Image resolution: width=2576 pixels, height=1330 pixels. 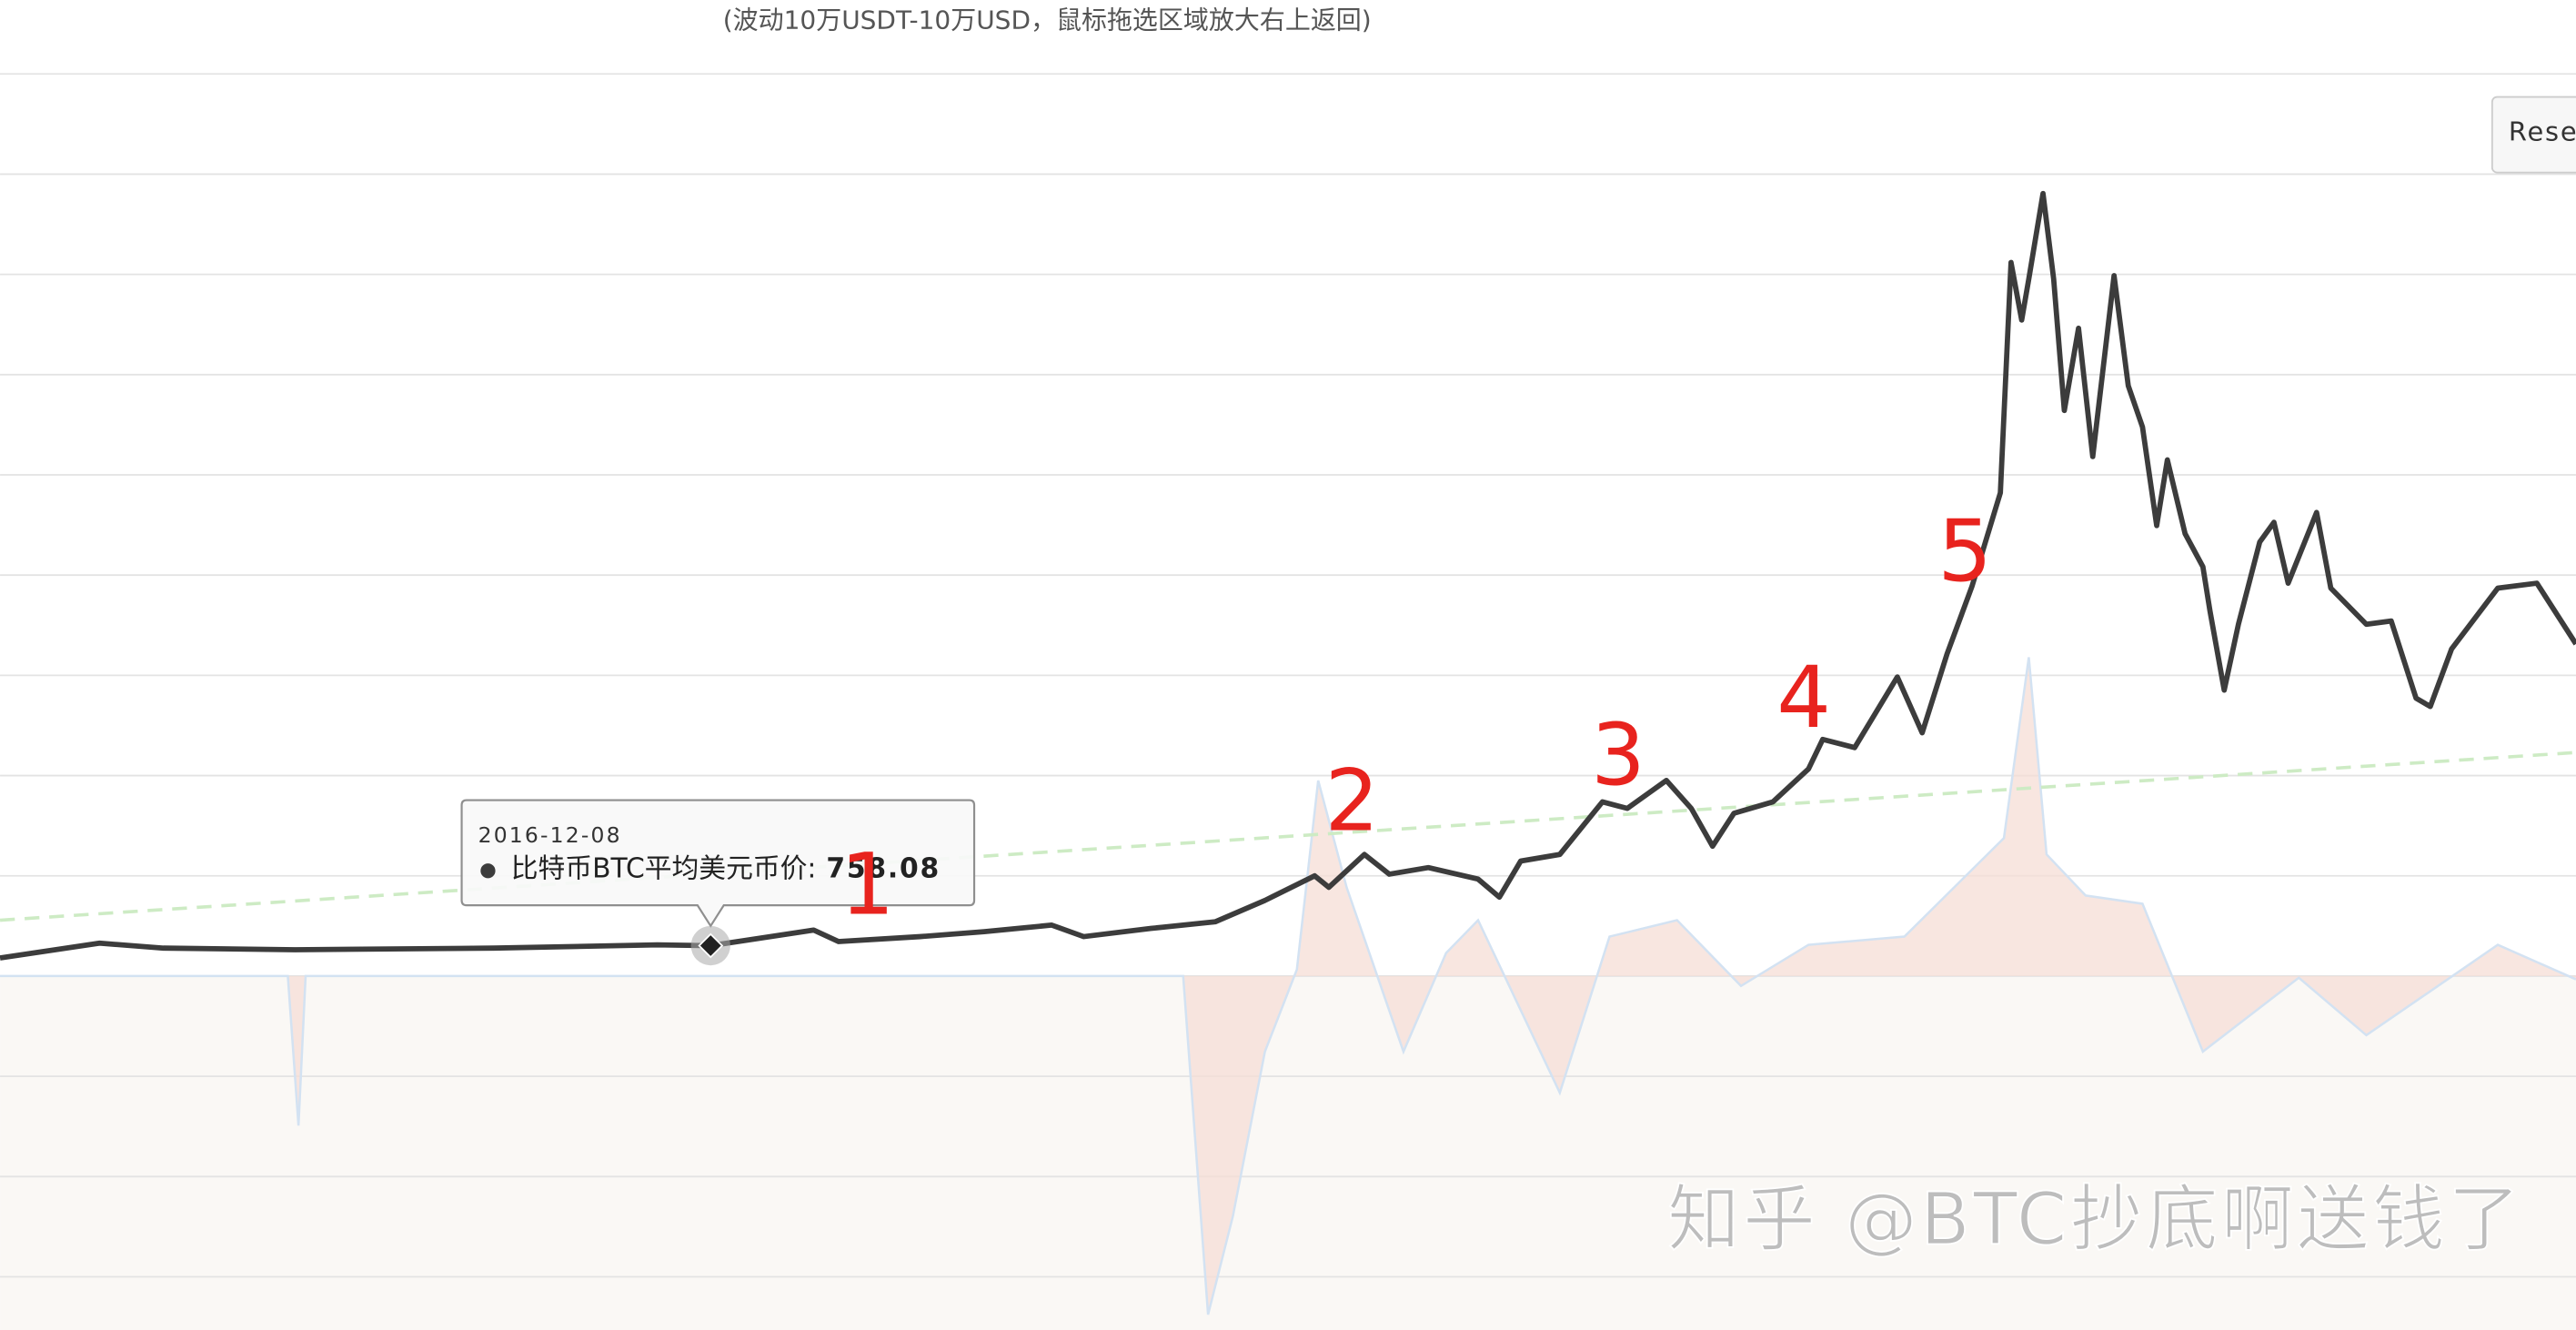 I want to click on tooltip-line: 比特币BTC平均美元币价: 758.08, so click(x=726, y=868).